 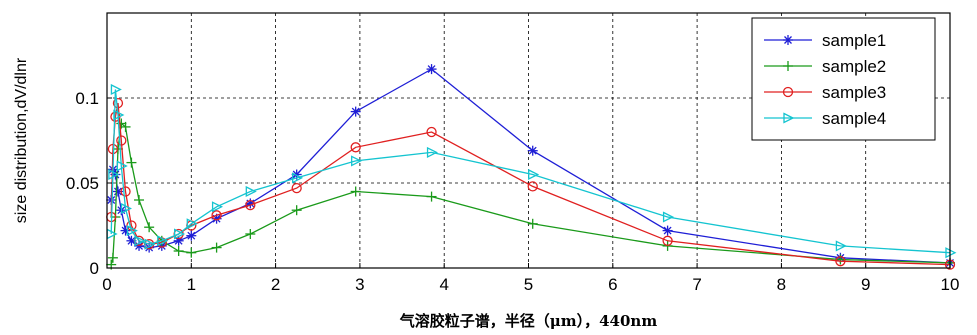 What do you see at coordinates (82, 183) in the screenshot?
I see `y-tick-label: 0.05` at bounding box center [82, 183].